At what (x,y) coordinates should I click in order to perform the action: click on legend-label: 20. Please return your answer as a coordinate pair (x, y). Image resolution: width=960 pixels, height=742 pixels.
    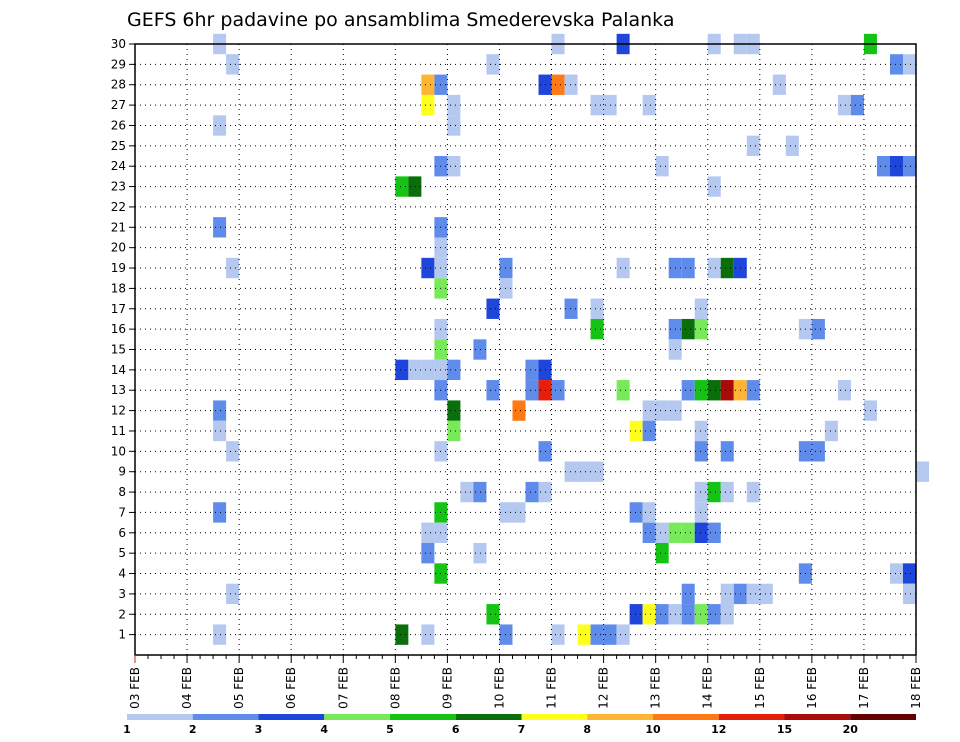
    Looking at the image, I should click on (851, 729).